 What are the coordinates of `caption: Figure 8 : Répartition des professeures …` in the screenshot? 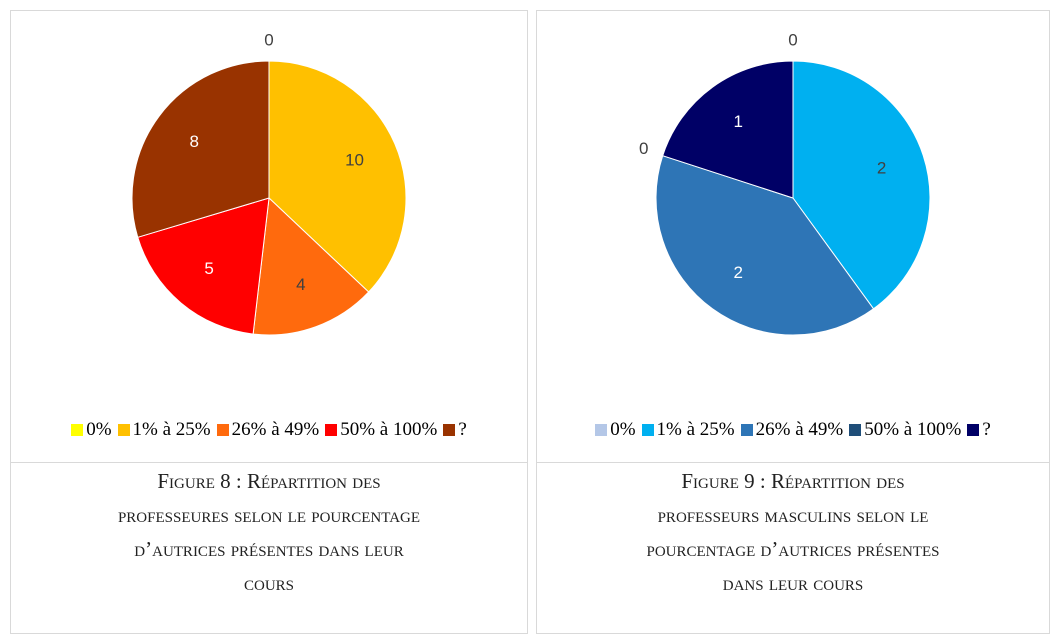 It's located at (269, 532).